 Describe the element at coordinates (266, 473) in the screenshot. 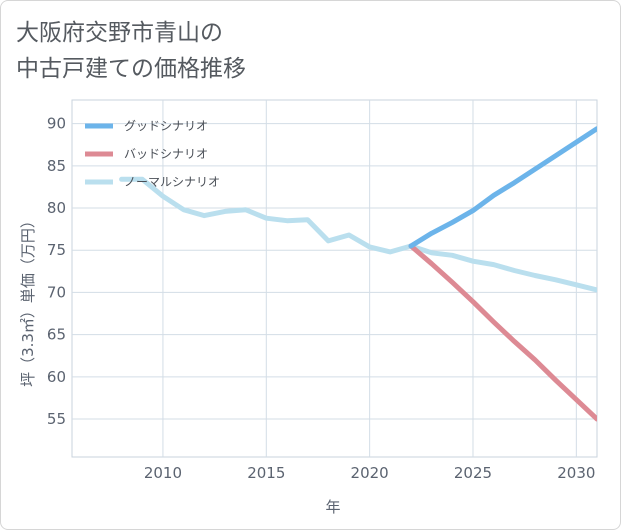

I see `x-tick-label: 2015` at that location.